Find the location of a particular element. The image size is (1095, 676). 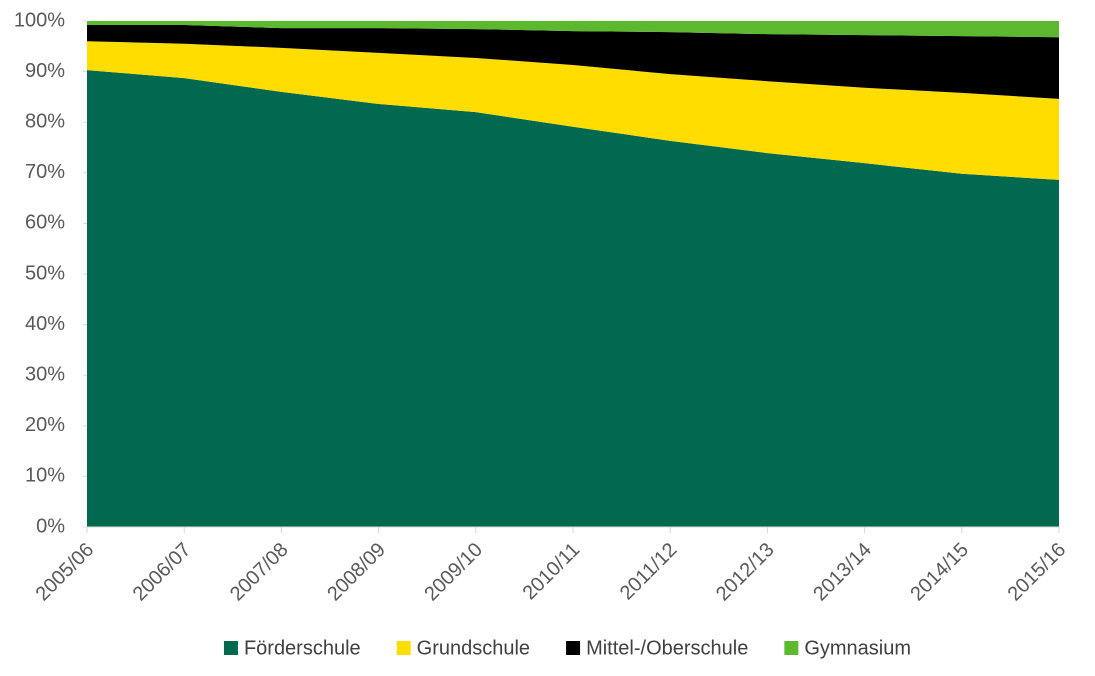

x-tick-label: 2011/12 is located at coordinates (649, 572).